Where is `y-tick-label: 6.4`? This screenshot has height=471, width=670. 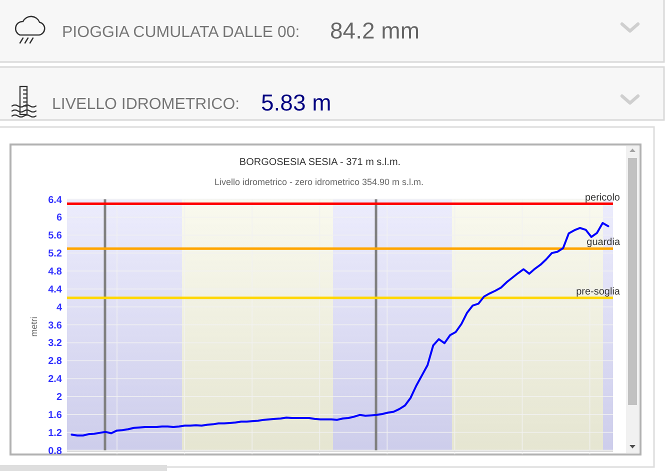 y-tick-label: 6.4 is located at coordinates (55, 200).